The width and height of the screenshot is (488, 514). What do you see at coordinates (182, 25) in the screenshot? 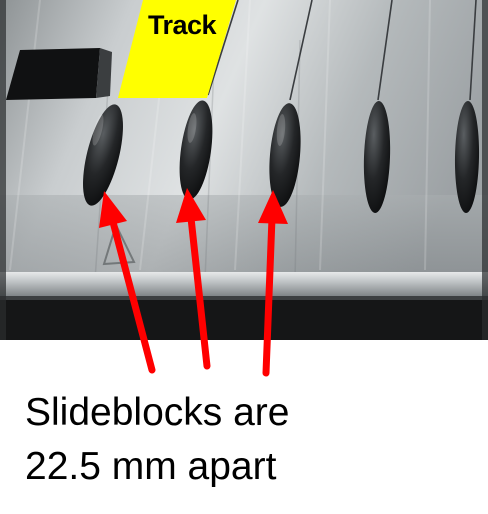
I see `track-label: Track` at bounding box center [182, 25].